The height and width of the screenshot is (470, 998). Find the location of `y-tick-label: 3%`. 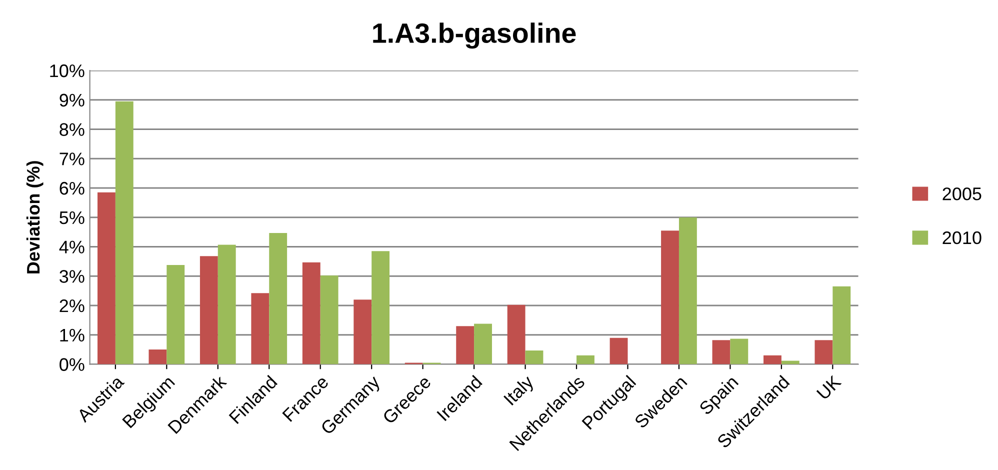

y-tick-label: 3% is located at coordinates (72, 276).